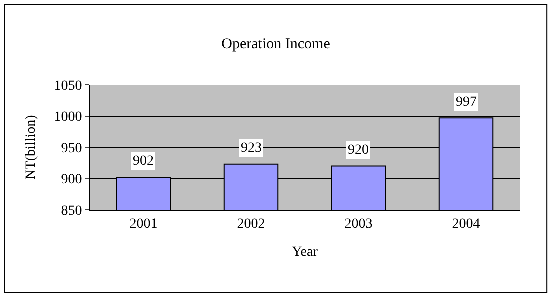 This screenshot has width=552, height=299. I want to click on x-tick-label: 2004, so click(466, 224).